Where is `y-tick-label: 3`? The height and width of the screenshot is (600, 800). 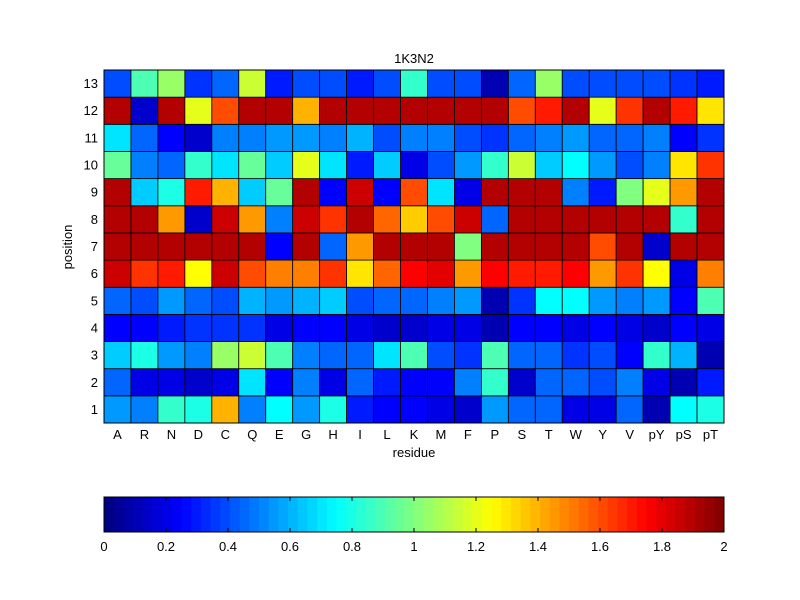 y-tick-label: 3 is located at coordinates (94, 355).